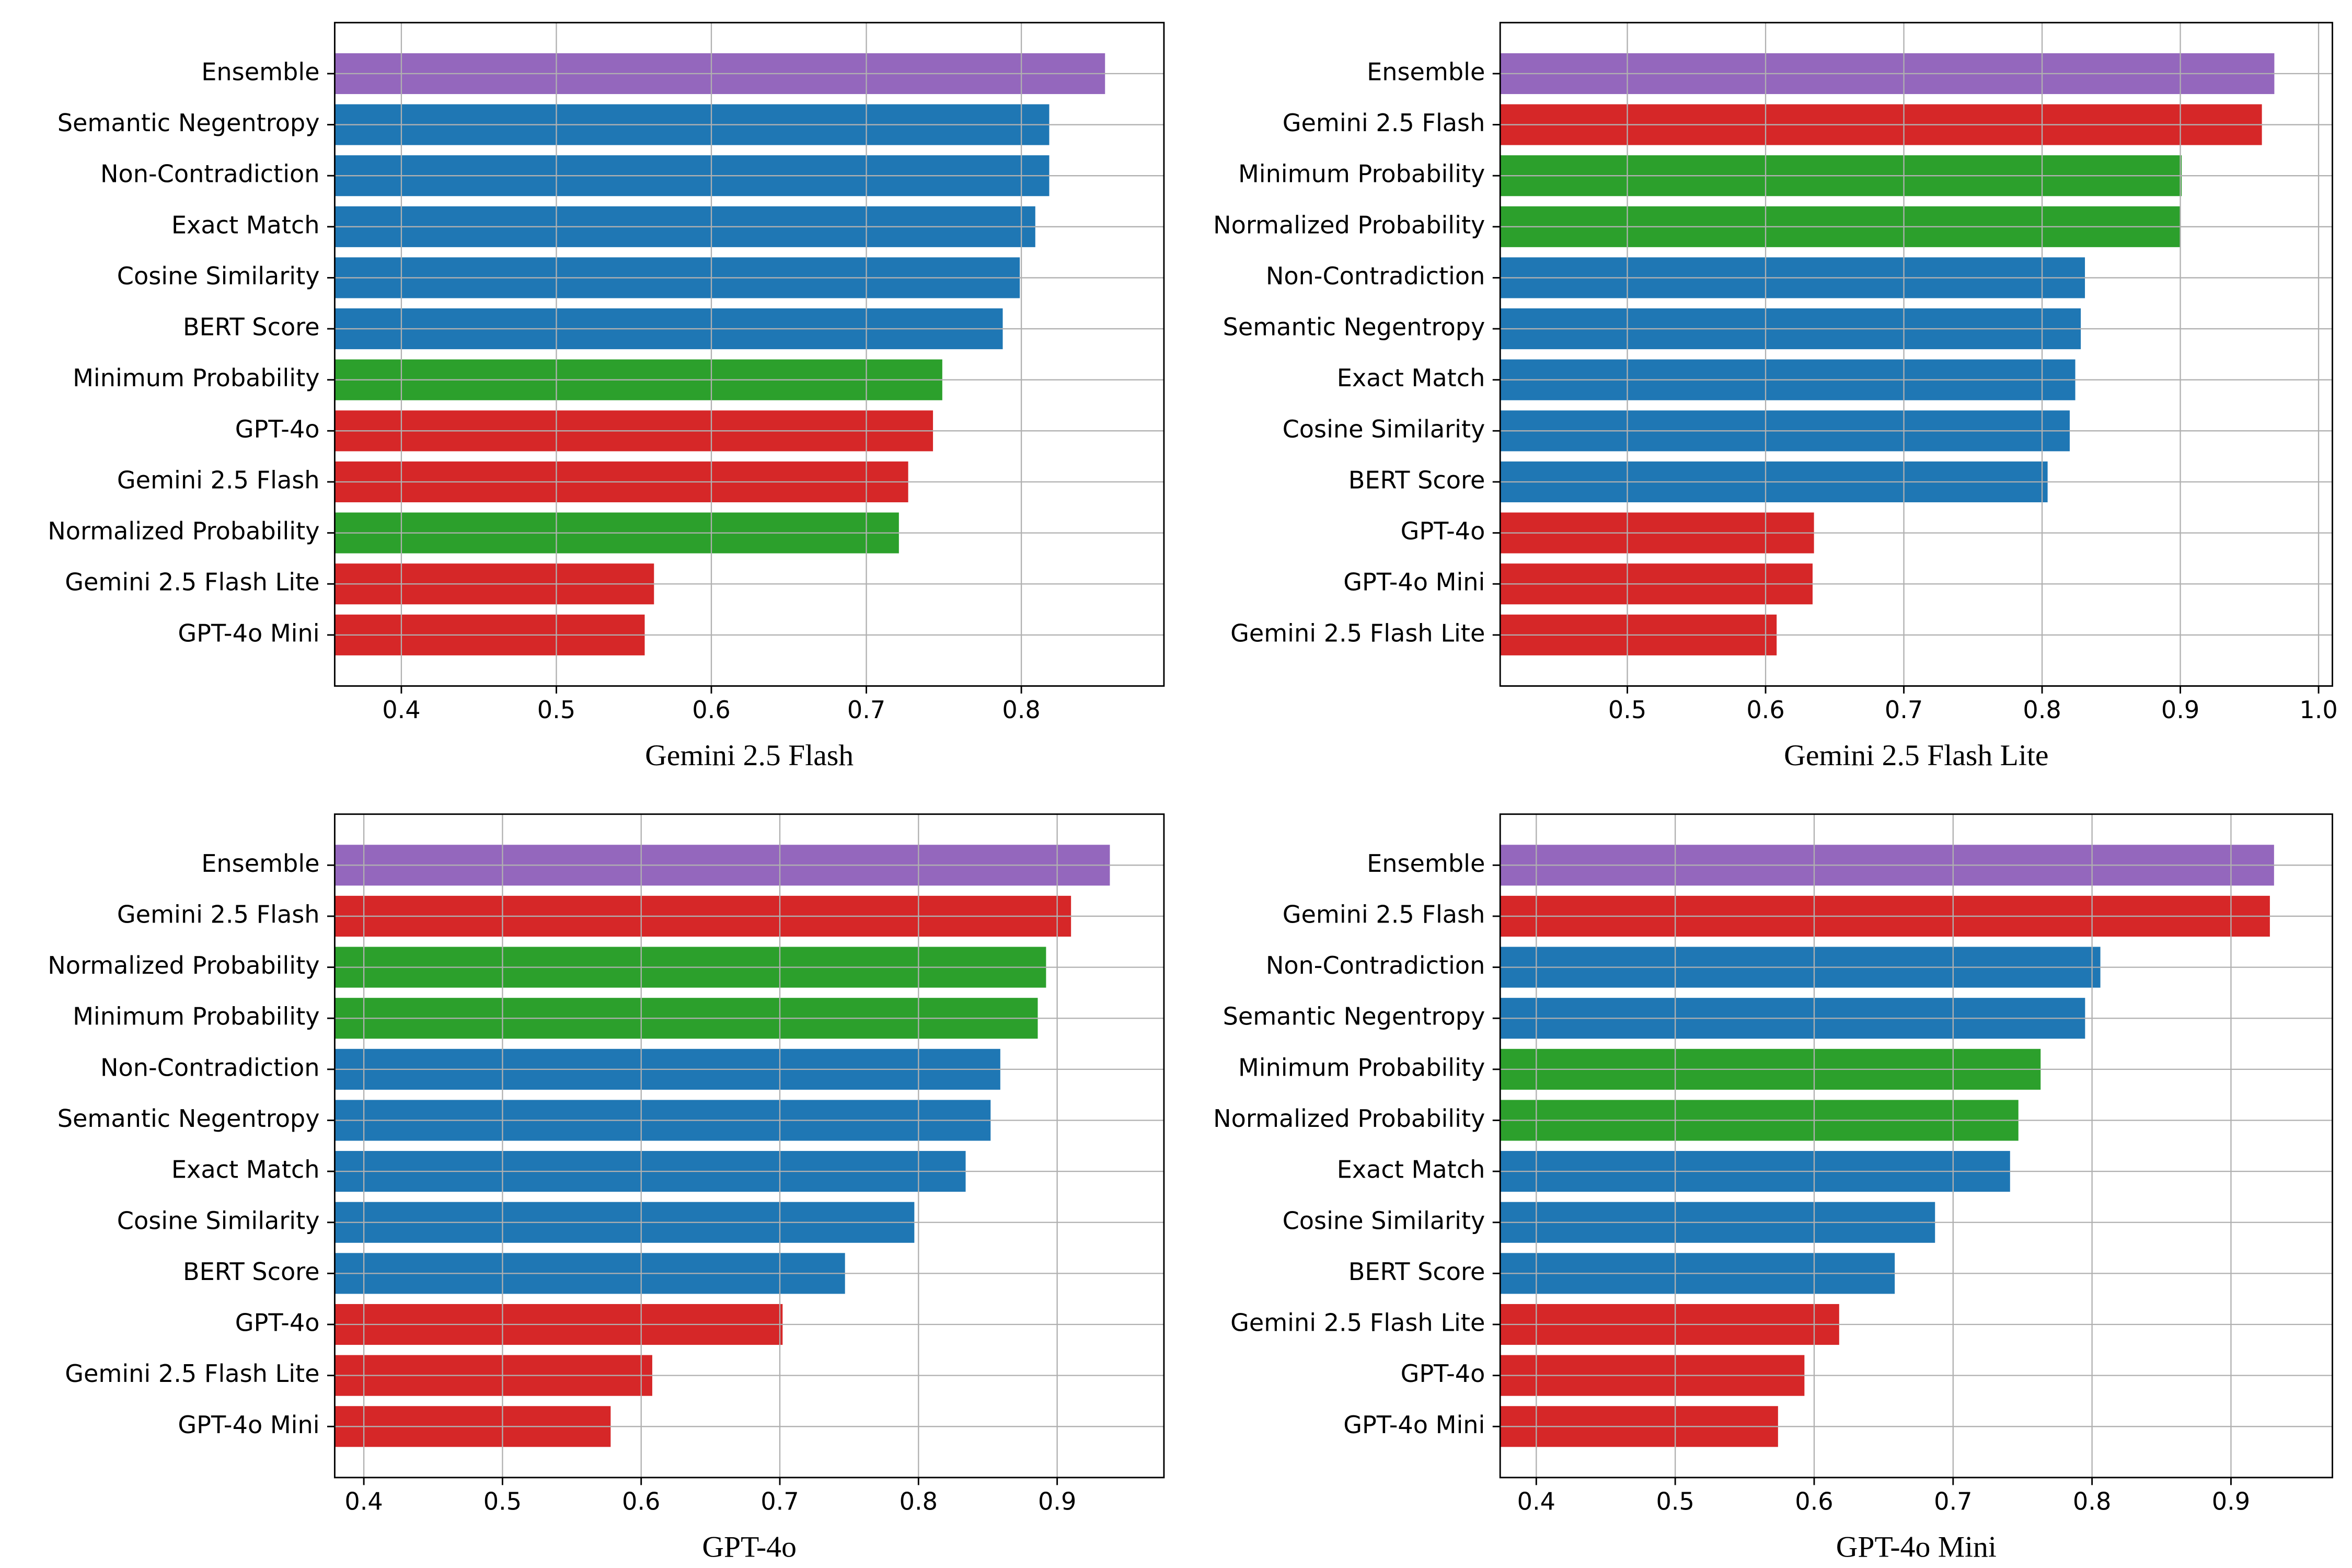 Image resolution: width=2352 pixels, height=1568 pixels. I want to click on chart-title: Gemini 2.5 Flash, so click(749, 755).